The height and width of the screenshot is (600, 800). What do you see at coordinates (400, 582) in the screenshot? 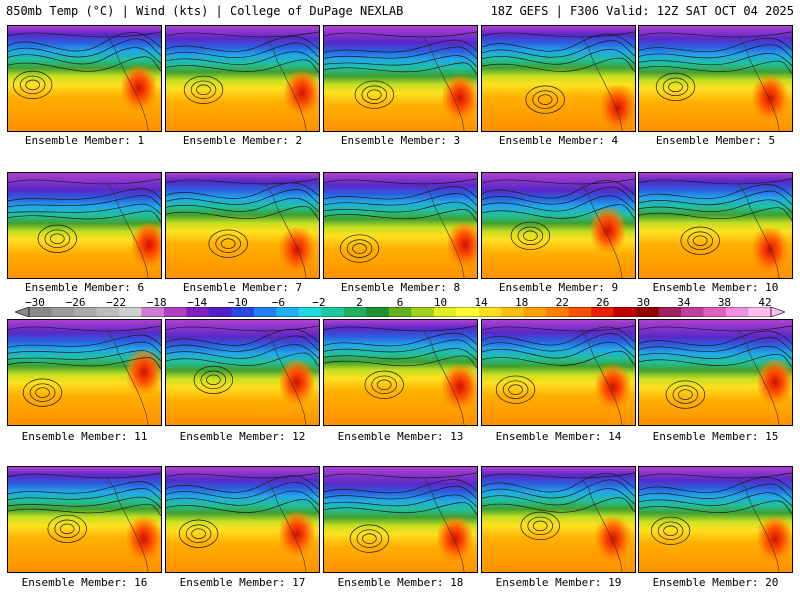
I see `ensemble-member-label: Ensemble Member: 18` at bounding box center [400, 582].